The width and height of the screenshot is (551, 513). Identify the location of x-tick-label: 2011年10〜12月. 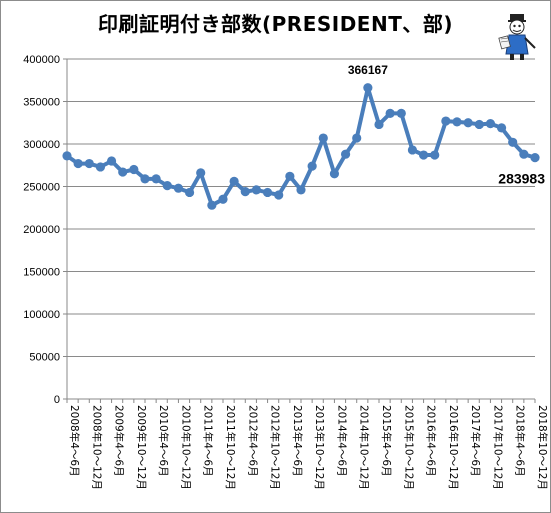
(230, 447).